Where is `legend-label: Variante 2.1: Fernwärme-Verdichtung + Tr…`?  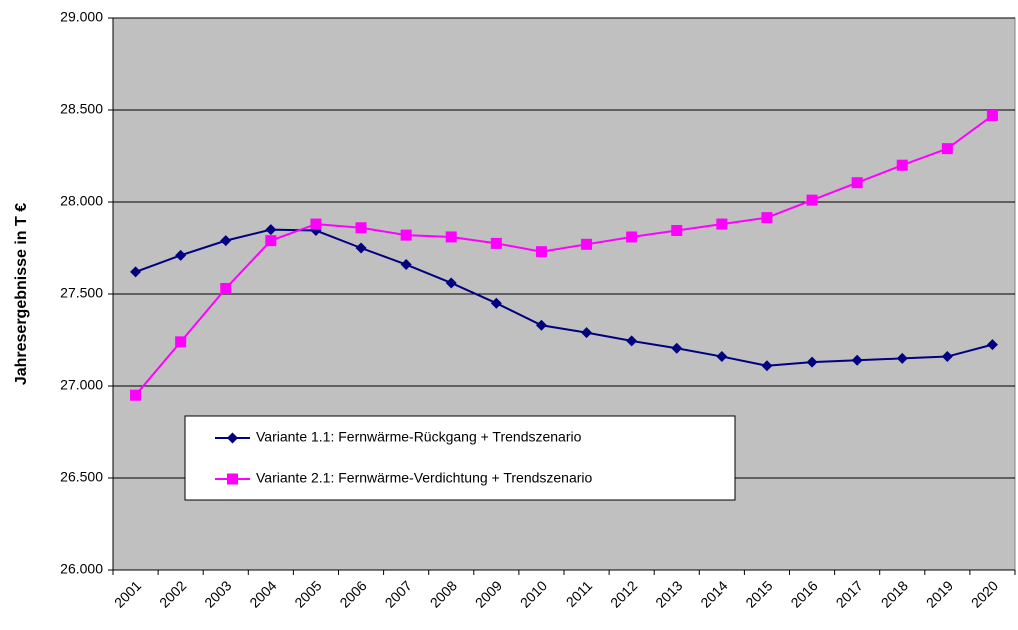
legend-label: Variante 2.1: Fernwärme-Verdichtung + Tr… is located at coordinates (424, 478).